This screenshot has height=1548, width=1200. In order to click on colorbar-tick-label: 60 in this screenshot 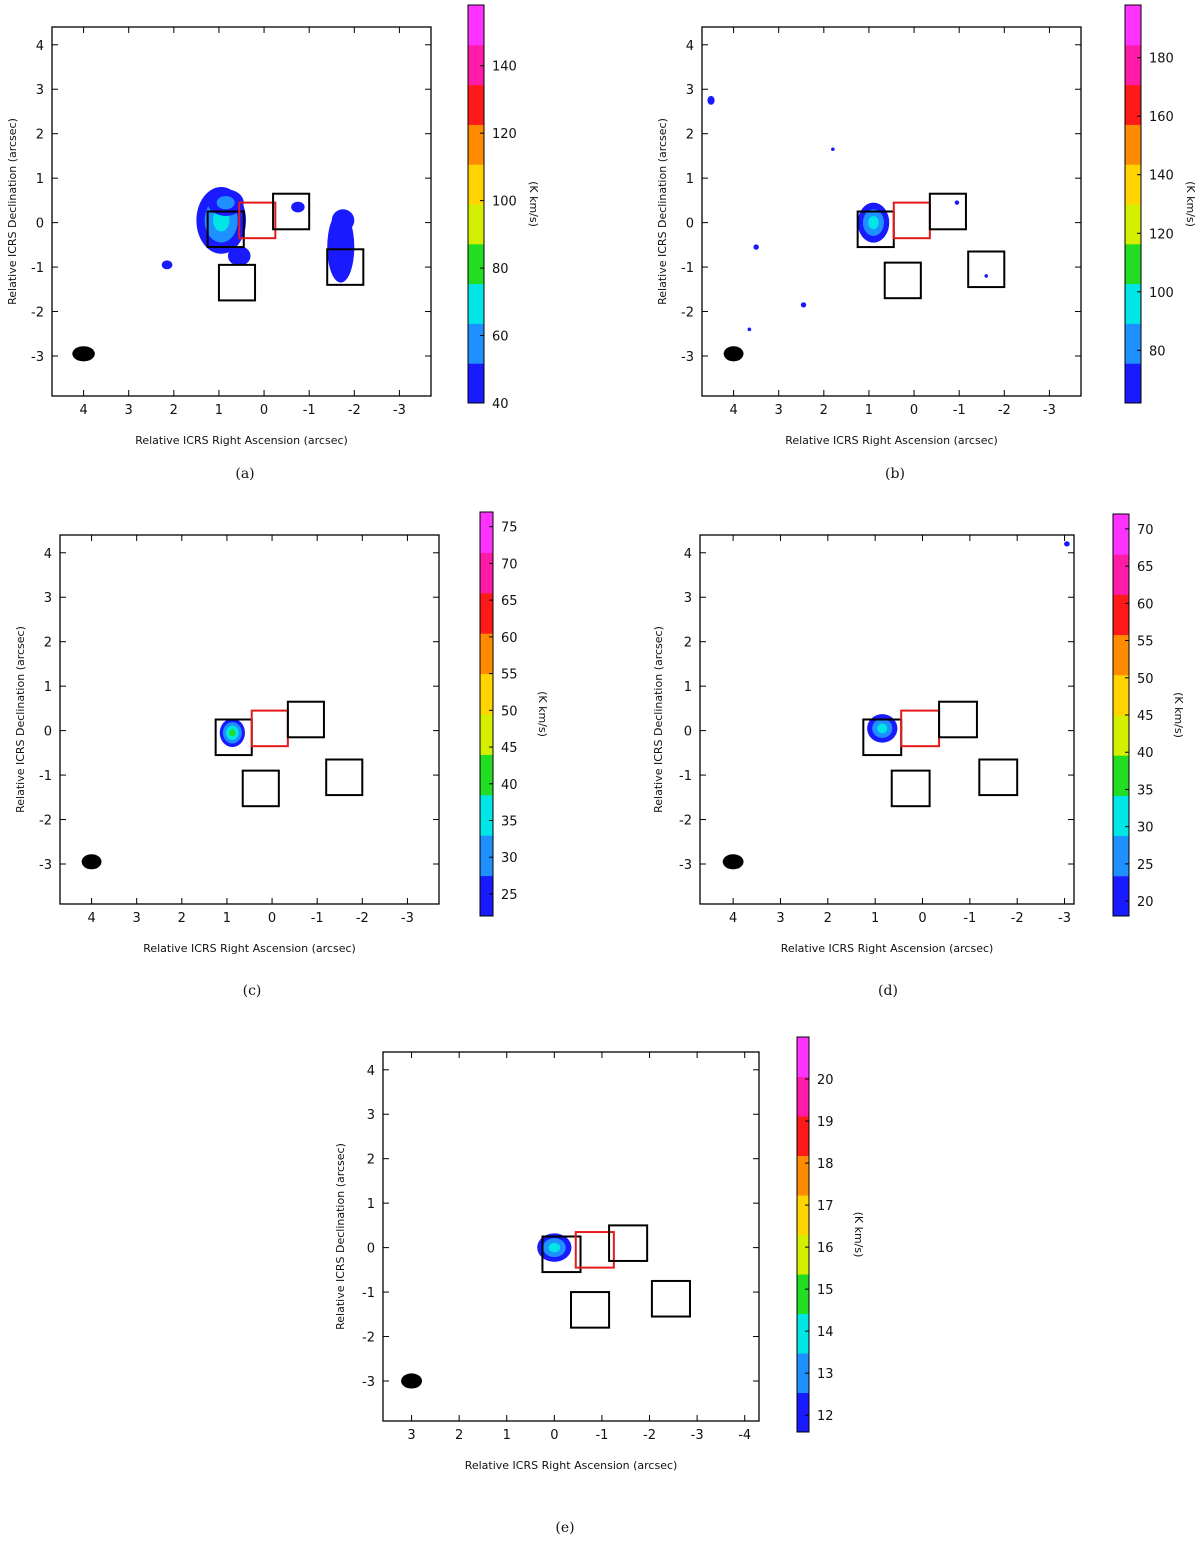, I will do `click(500, 337)`.